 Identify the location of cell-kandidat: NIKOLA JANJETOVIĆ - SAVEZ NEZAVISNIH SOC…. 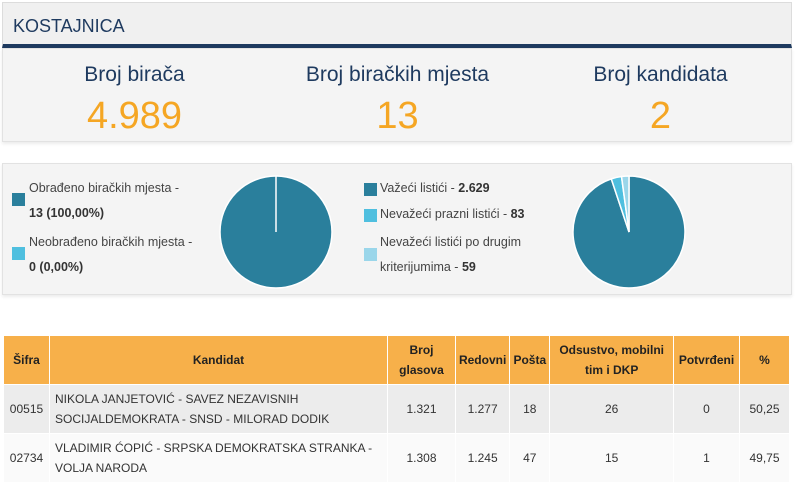
(218, 409).